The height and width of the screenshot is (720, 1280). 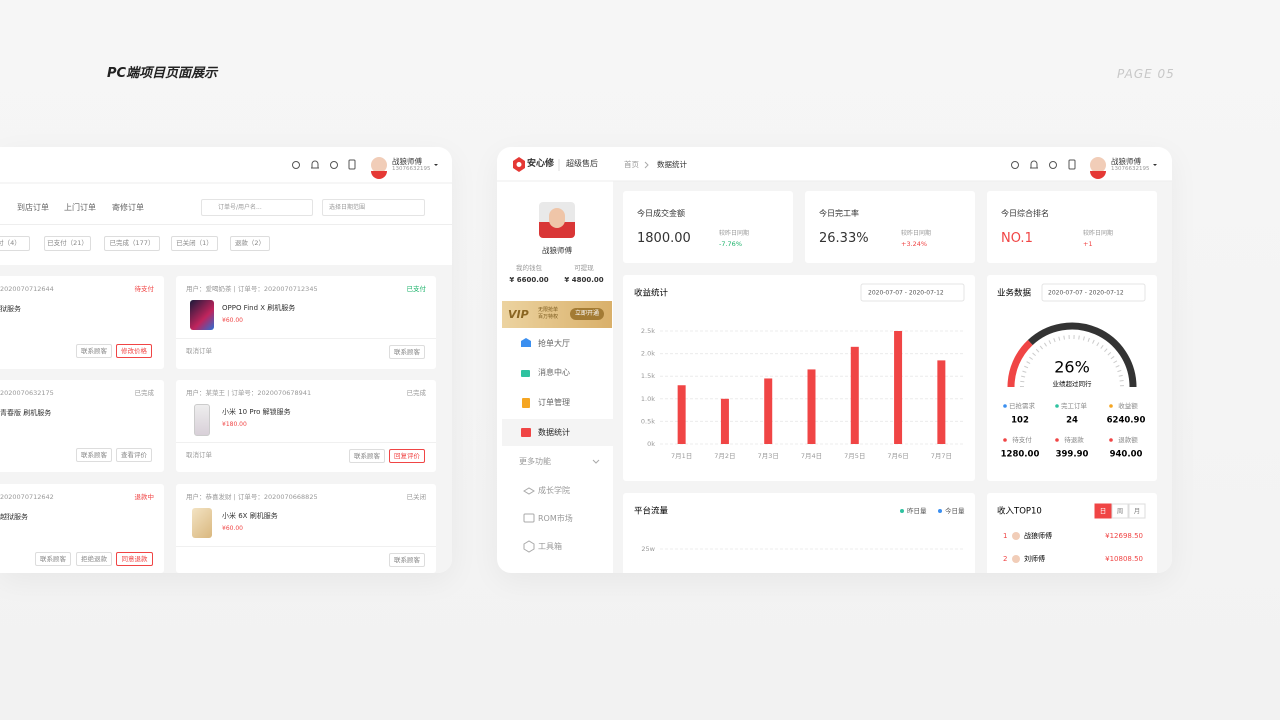 What do you see at coordinates (67, 243) in the screenshot?
I see `filter-chip: 已支付（21）` at bounding box center [67, 243].